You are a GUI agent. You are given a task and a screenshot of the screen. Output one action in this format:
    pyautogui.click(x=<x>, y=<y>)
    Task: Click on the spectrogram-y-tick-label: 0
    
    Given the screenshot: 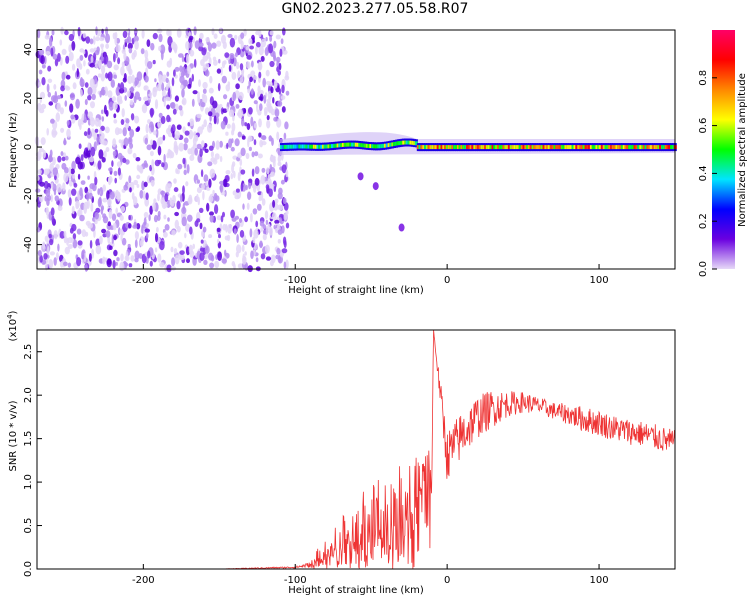 What is the action you would take?
    pyautogui.click(x=28, y=147)
    